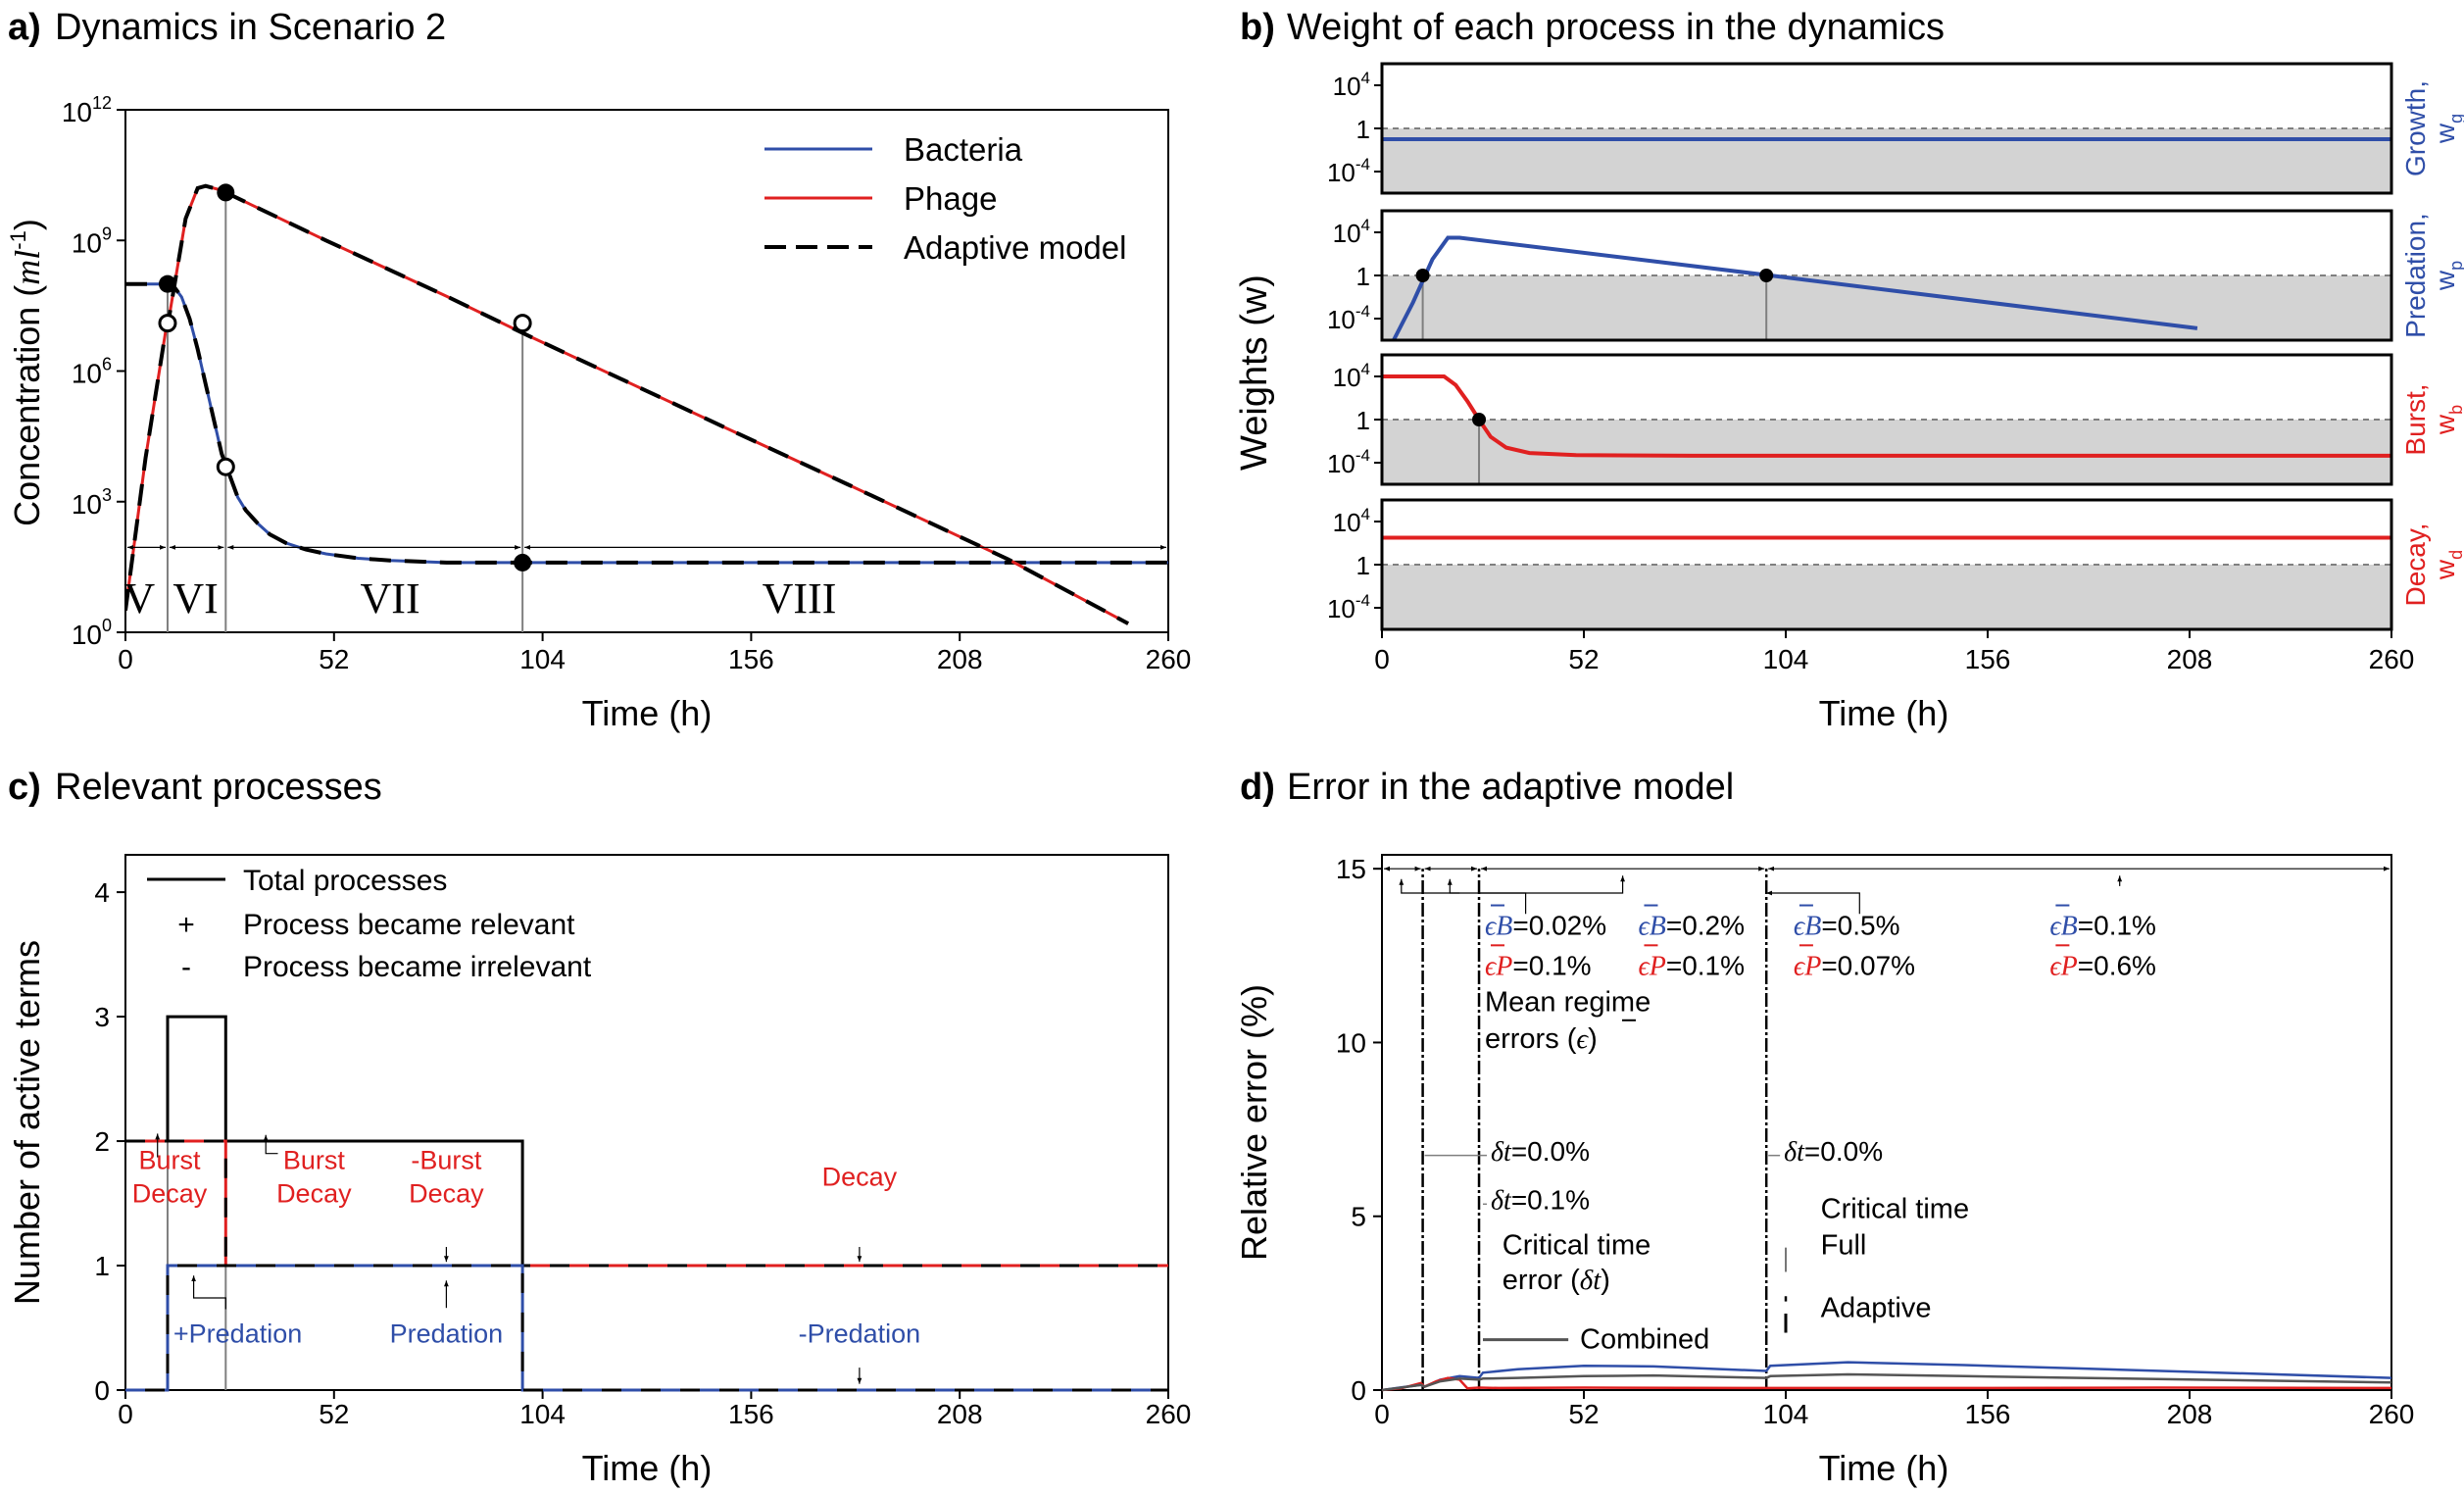 This screenshot has height=1493, width=2464. I want to click on d-mean-error-p-0: ϵP=0.1%, so click(1539, 965).